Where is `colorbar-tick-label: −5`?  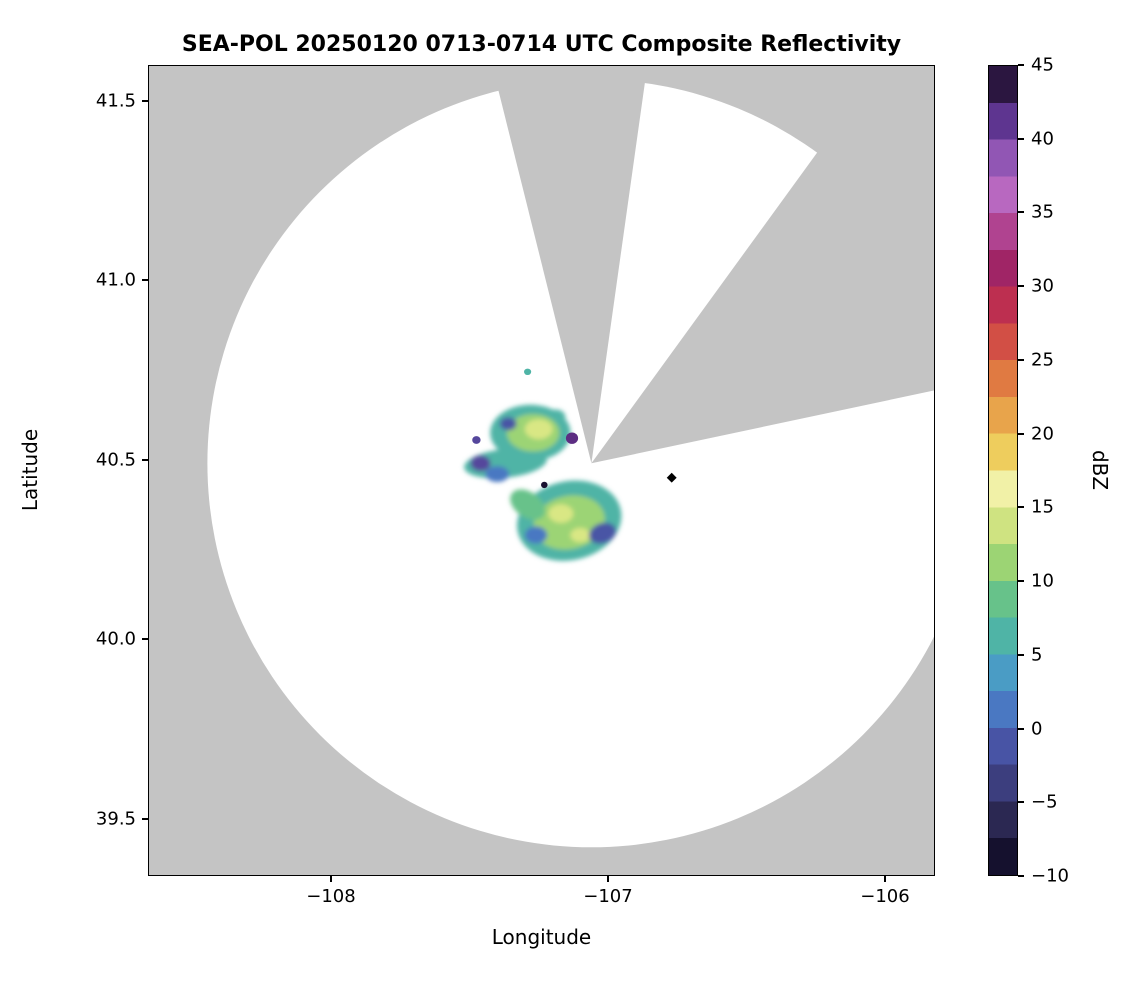
colorbar-tick-label: −5 is located at coordinates (1044, 802).